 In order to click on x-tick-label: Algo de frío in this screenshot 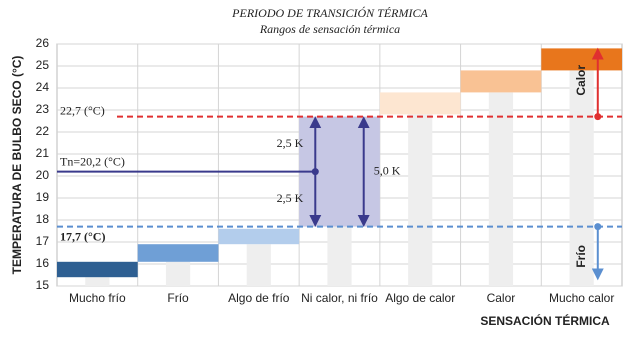, I will do `click(259, 298)`.